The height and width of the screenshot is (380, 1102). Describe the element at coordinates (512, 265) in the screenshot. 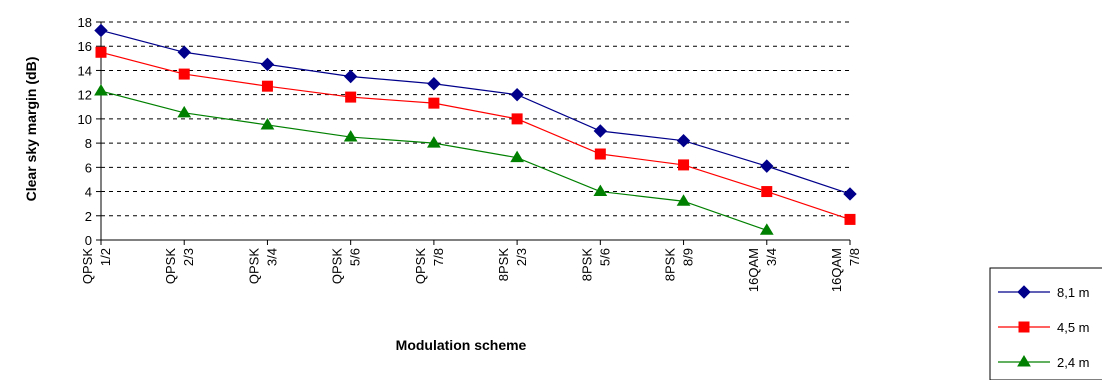

I see `x-tick-label: 8PSK 2/3` at that location.